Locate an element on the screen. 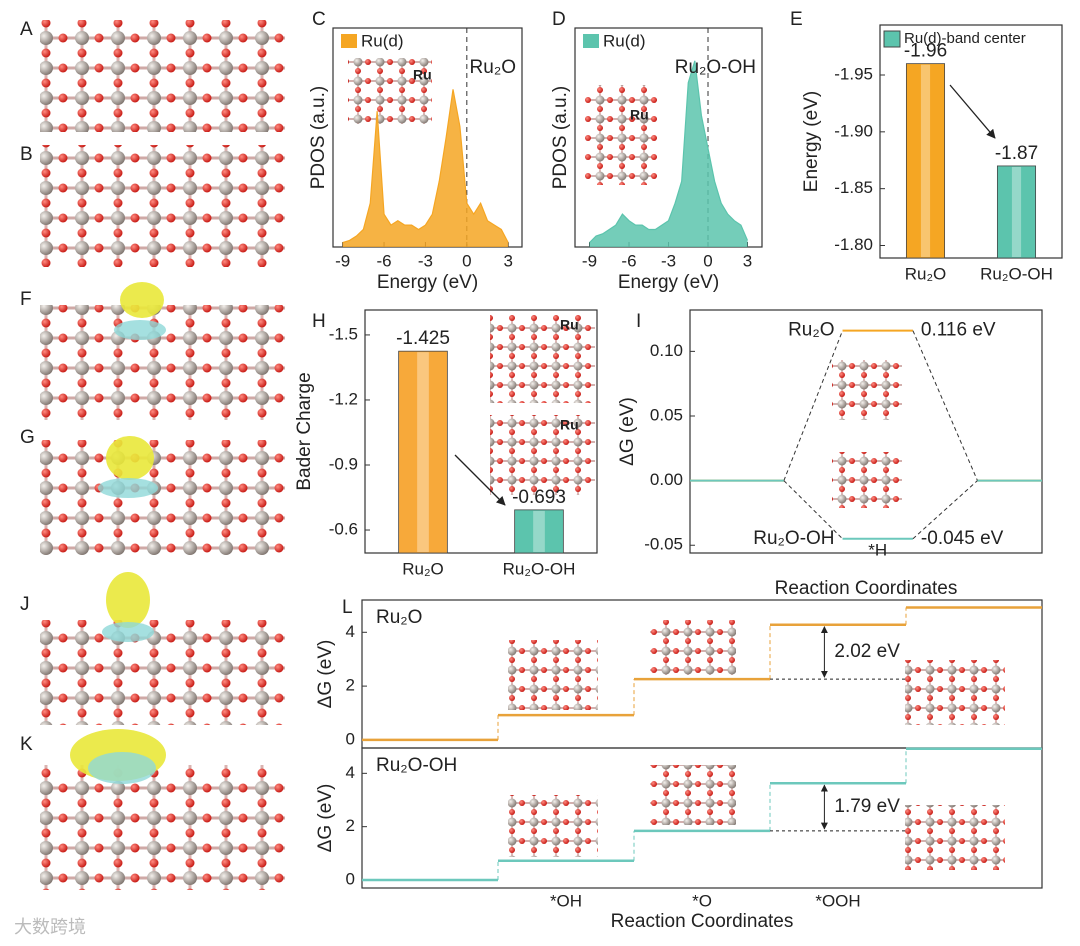 Image resolution: width=1080 pixels, height=946 pixels. y-tick-label: -0.9 is located at coordinates (343, 463).